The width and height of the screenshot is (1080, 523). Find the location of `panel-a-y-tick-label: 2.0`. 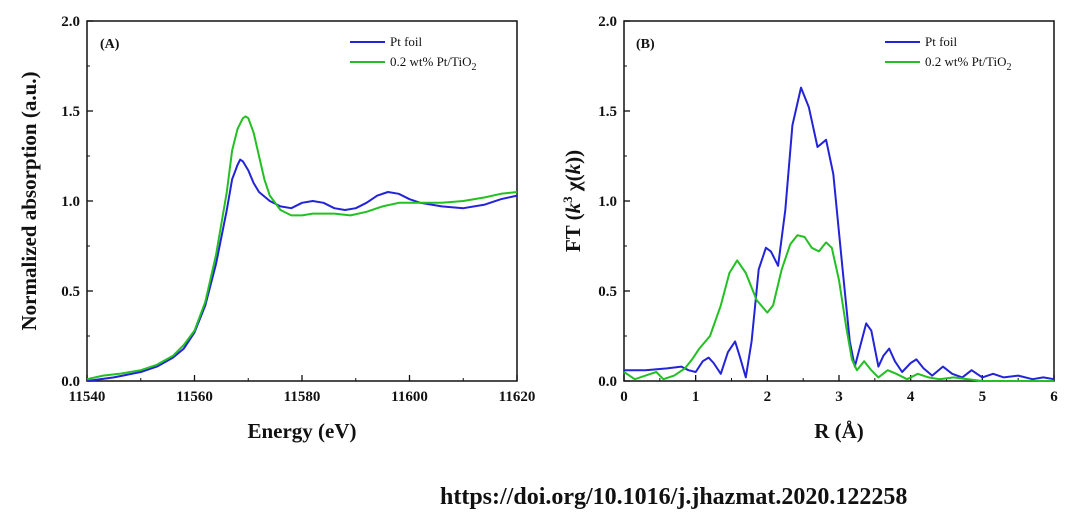

panel-a-y-tick-label: 2.0 is located at coordinates (70, 22).